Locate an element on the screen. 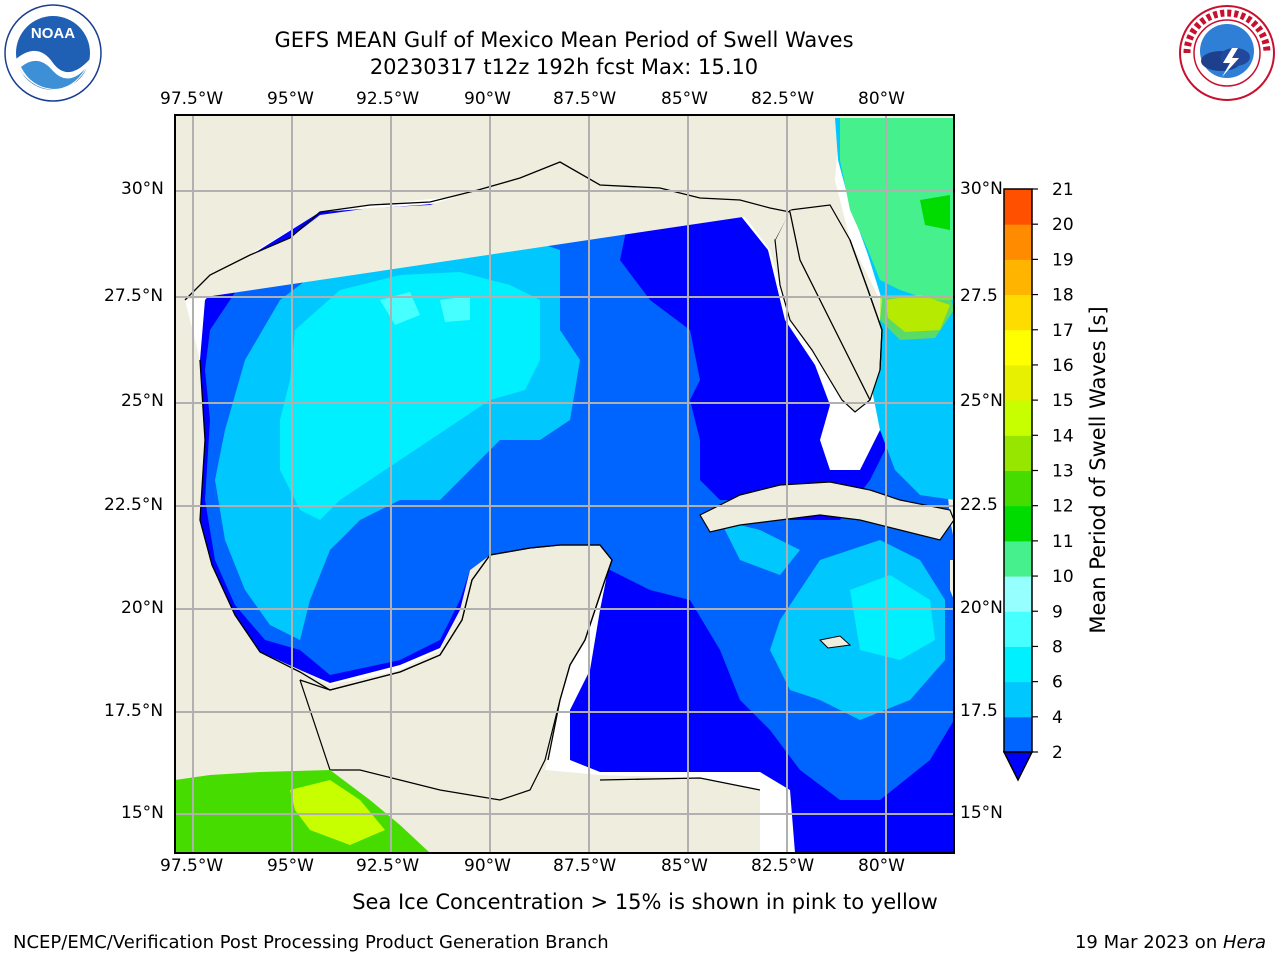 The width and height of the screenshot is (1280, 960). colorbar-tick-label: 14 is located at coordinates (1063, 436).